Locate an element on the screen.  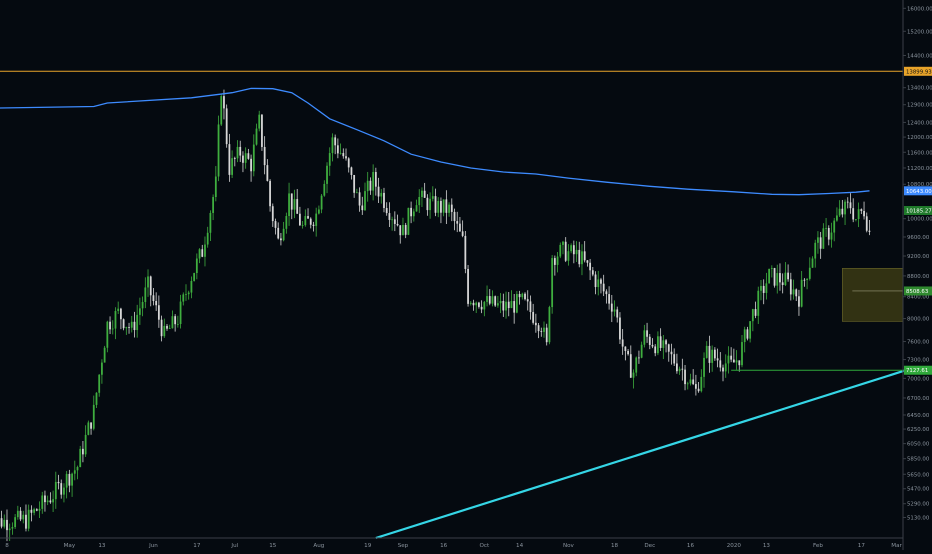
price-tick-label: 16000.00 is located at coordinates (919, 9).